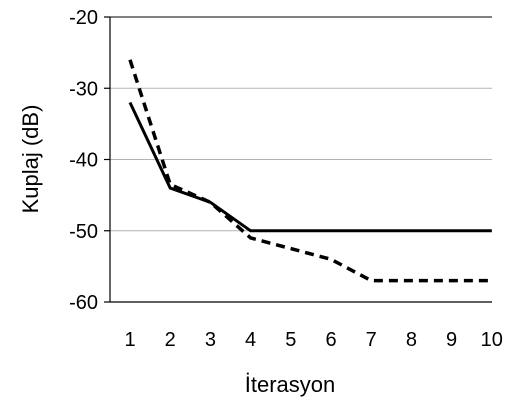  What do you see at coordinates (330, 340) in the screenshot?
I see `x-tick-label-5: 6` at bounding box center [330, 340].